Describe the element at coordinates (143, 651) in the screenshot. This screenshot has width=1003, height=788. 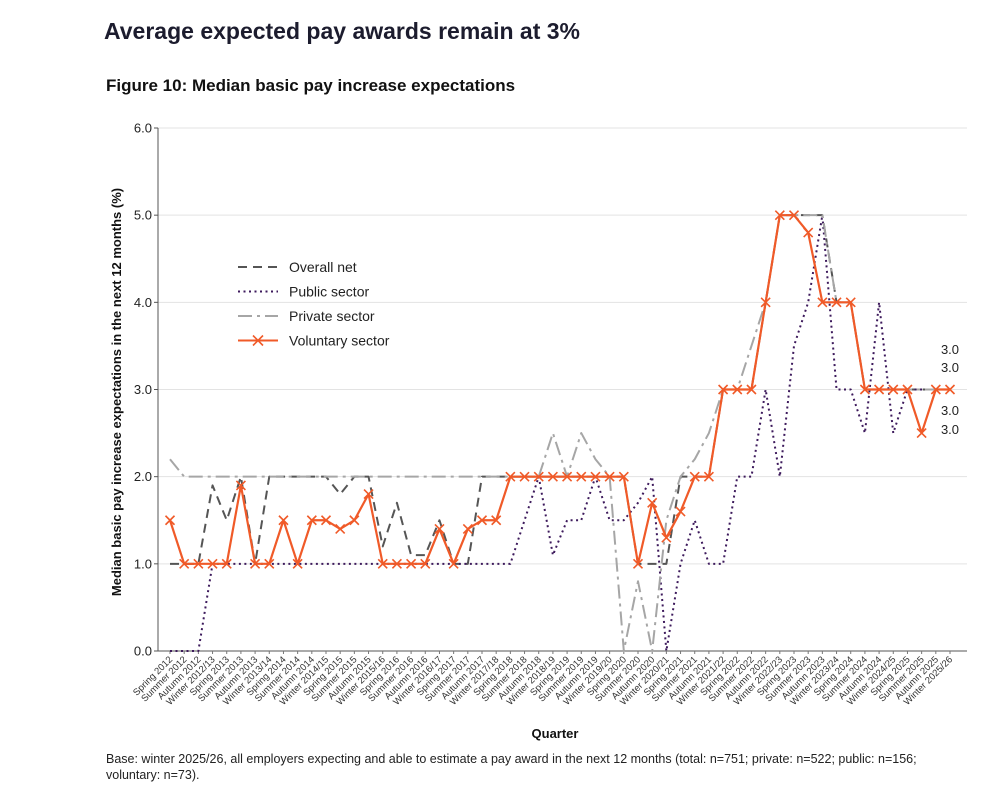
I see `y-tick-label: 0.0` at that location.